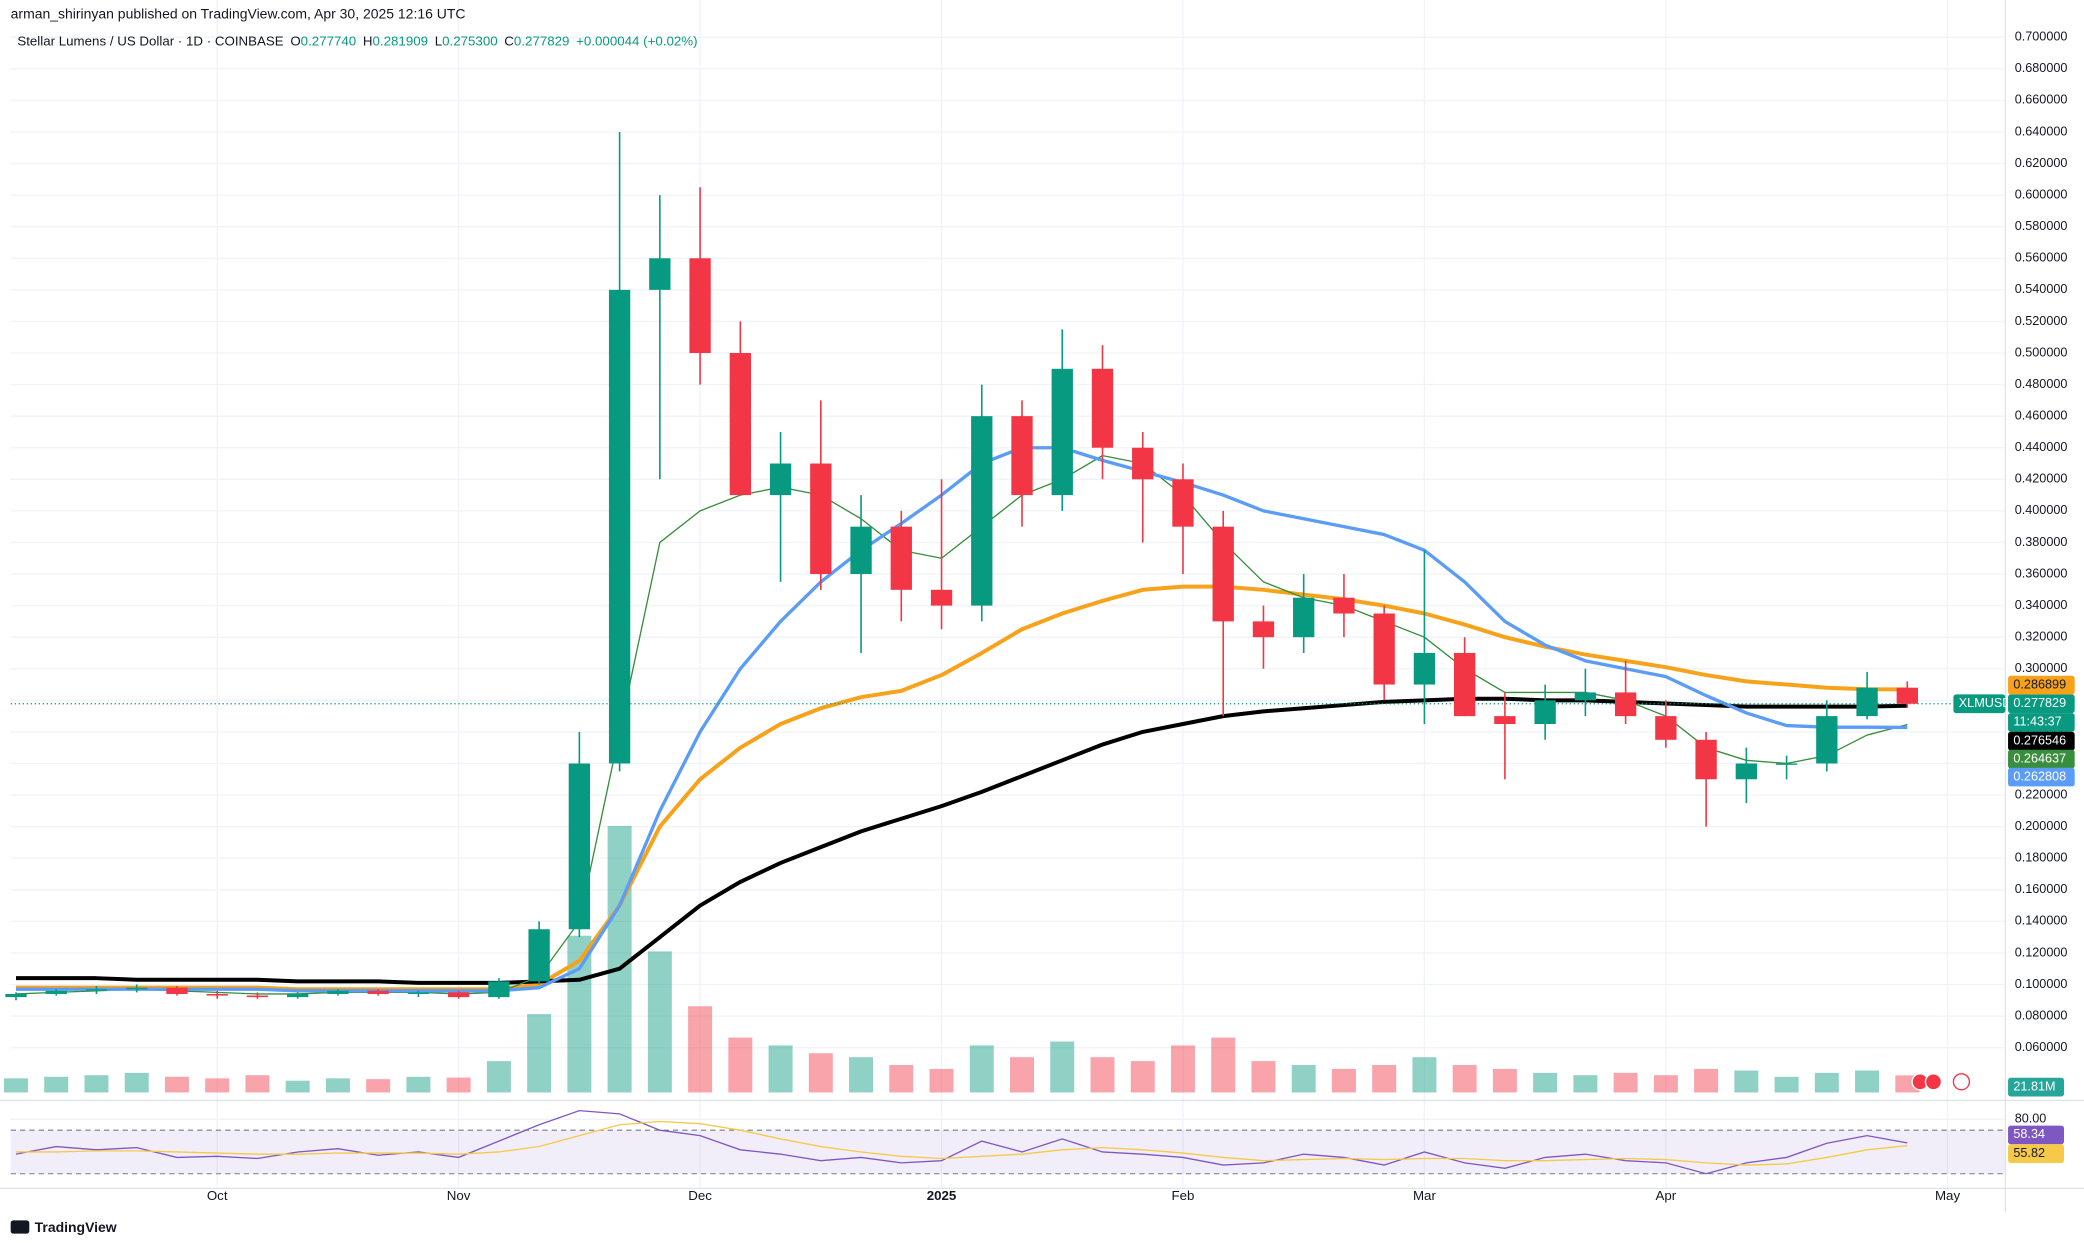 The height and width of the screenshot is (1243, 2084). What do you see at coordinates (2041, 352) in the screenshot?
I see `y-tick-label: 0.500000` at bounding box center [2041, 352].